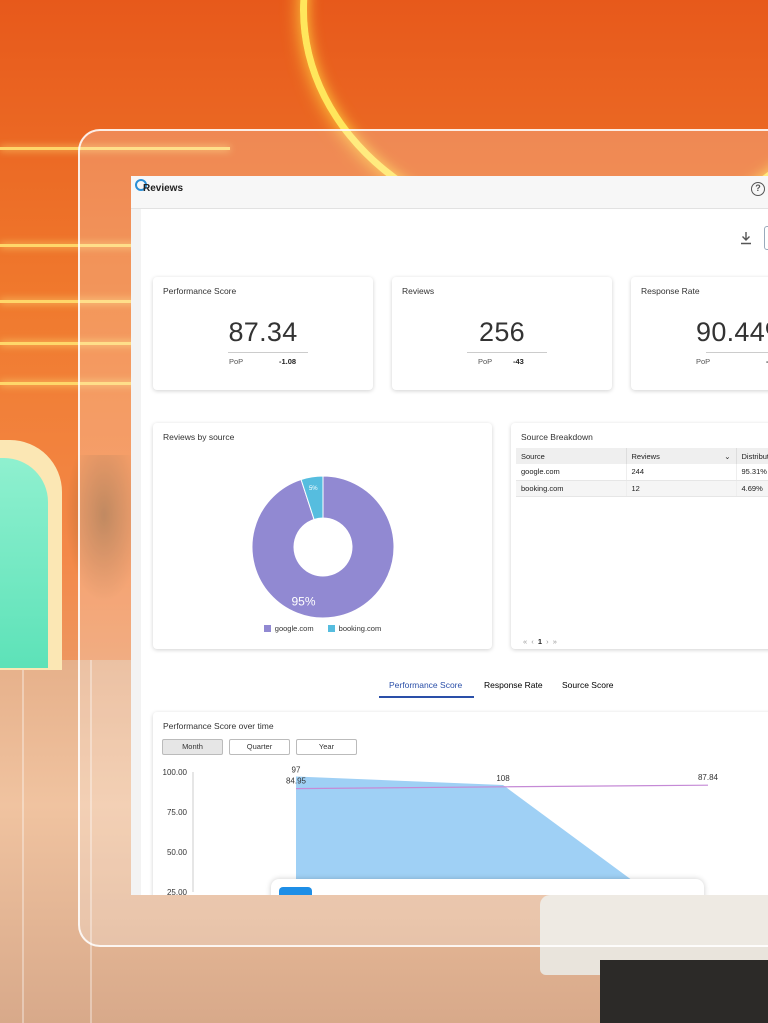  I want to click on kpi-title: Performance Score, so click(200, 291).